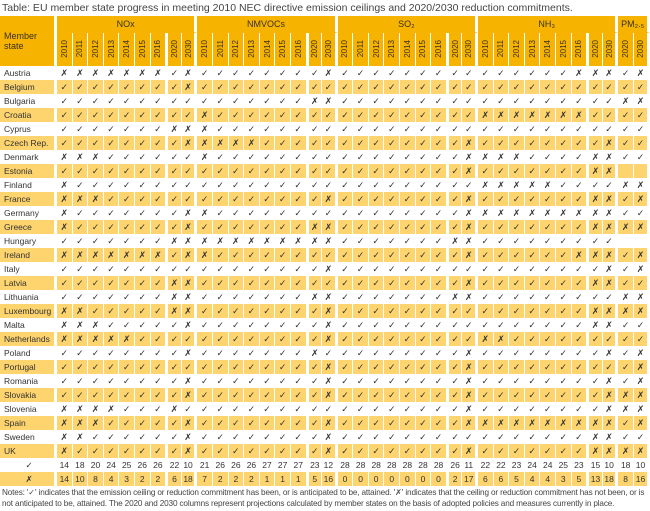  I want to click on total-count: 1, so click(298, 479).